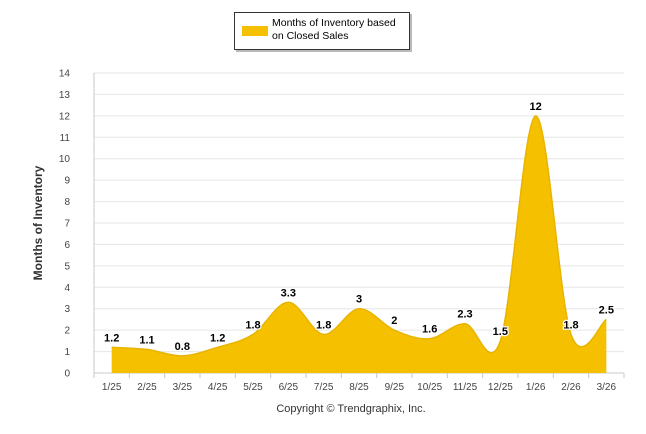 This screenshot has width=646, height=434. I want to click on data-label: 12, so click(536, 107).